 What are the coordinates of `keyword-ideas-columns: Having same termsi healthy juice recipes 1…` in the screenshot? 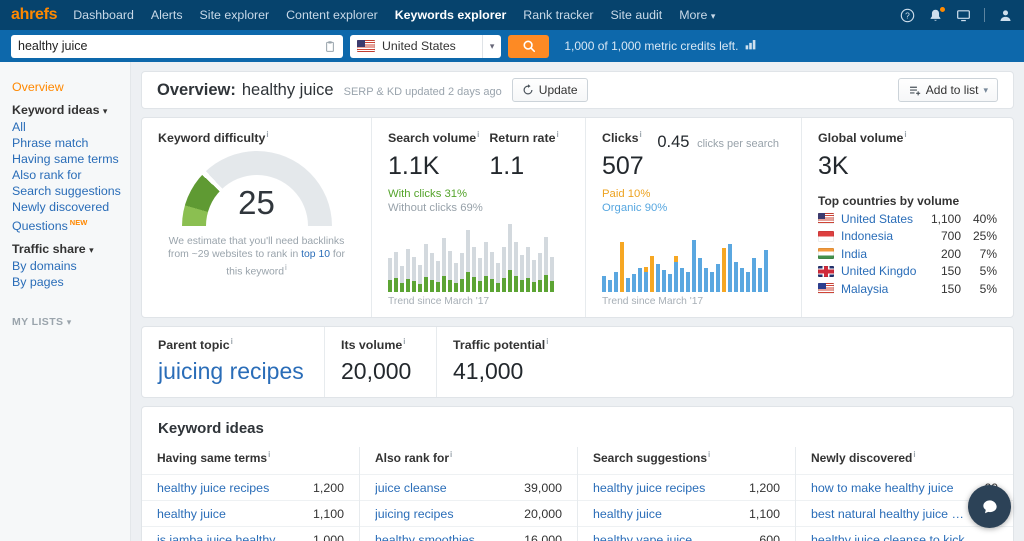 It's located at (577, 494).